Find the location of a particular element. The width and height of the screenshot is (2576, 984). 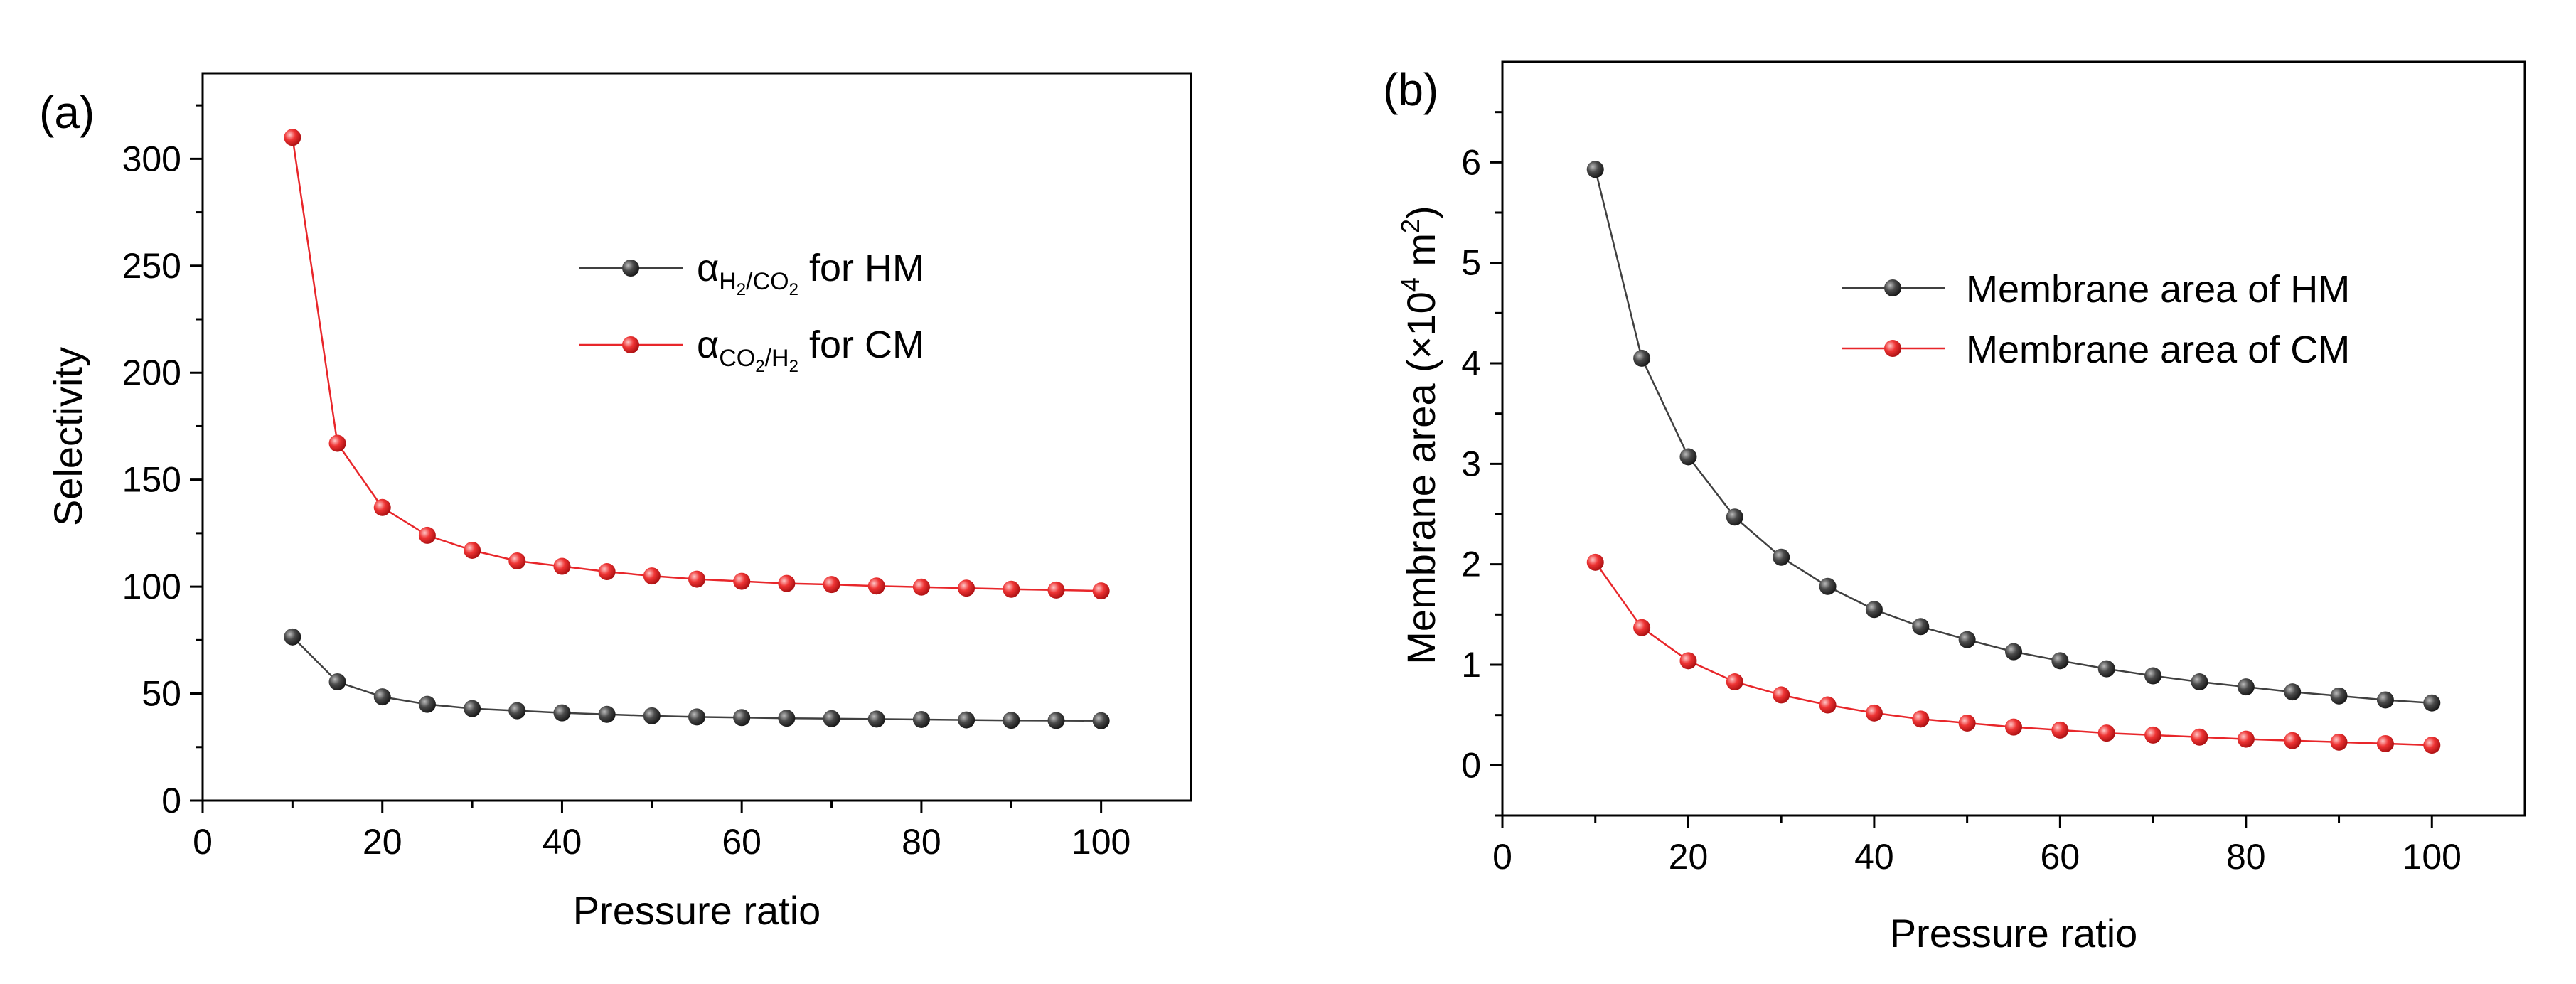

panel-a-x-tick-labels: 0 20 40 60 80 100 is located at coordinates (662, 842).